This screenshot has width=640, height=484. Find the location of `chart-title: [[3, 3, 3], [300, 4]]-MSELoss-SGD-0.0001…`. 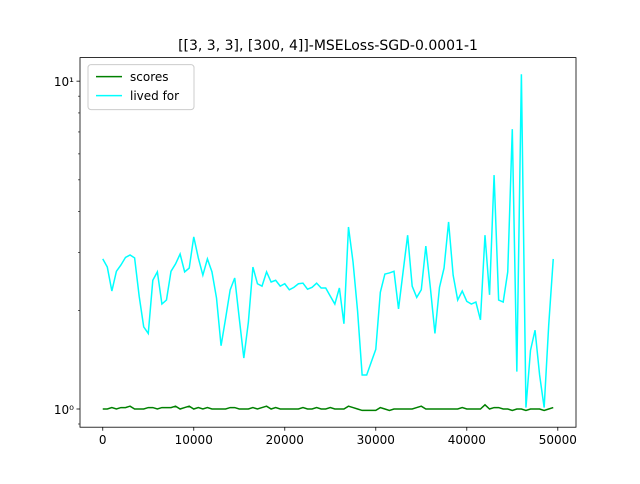

chart-title: [[3, 3, 3], [300, 4]]-MSELoss-SGD-0.0001… is located at coordinates (328, 46).